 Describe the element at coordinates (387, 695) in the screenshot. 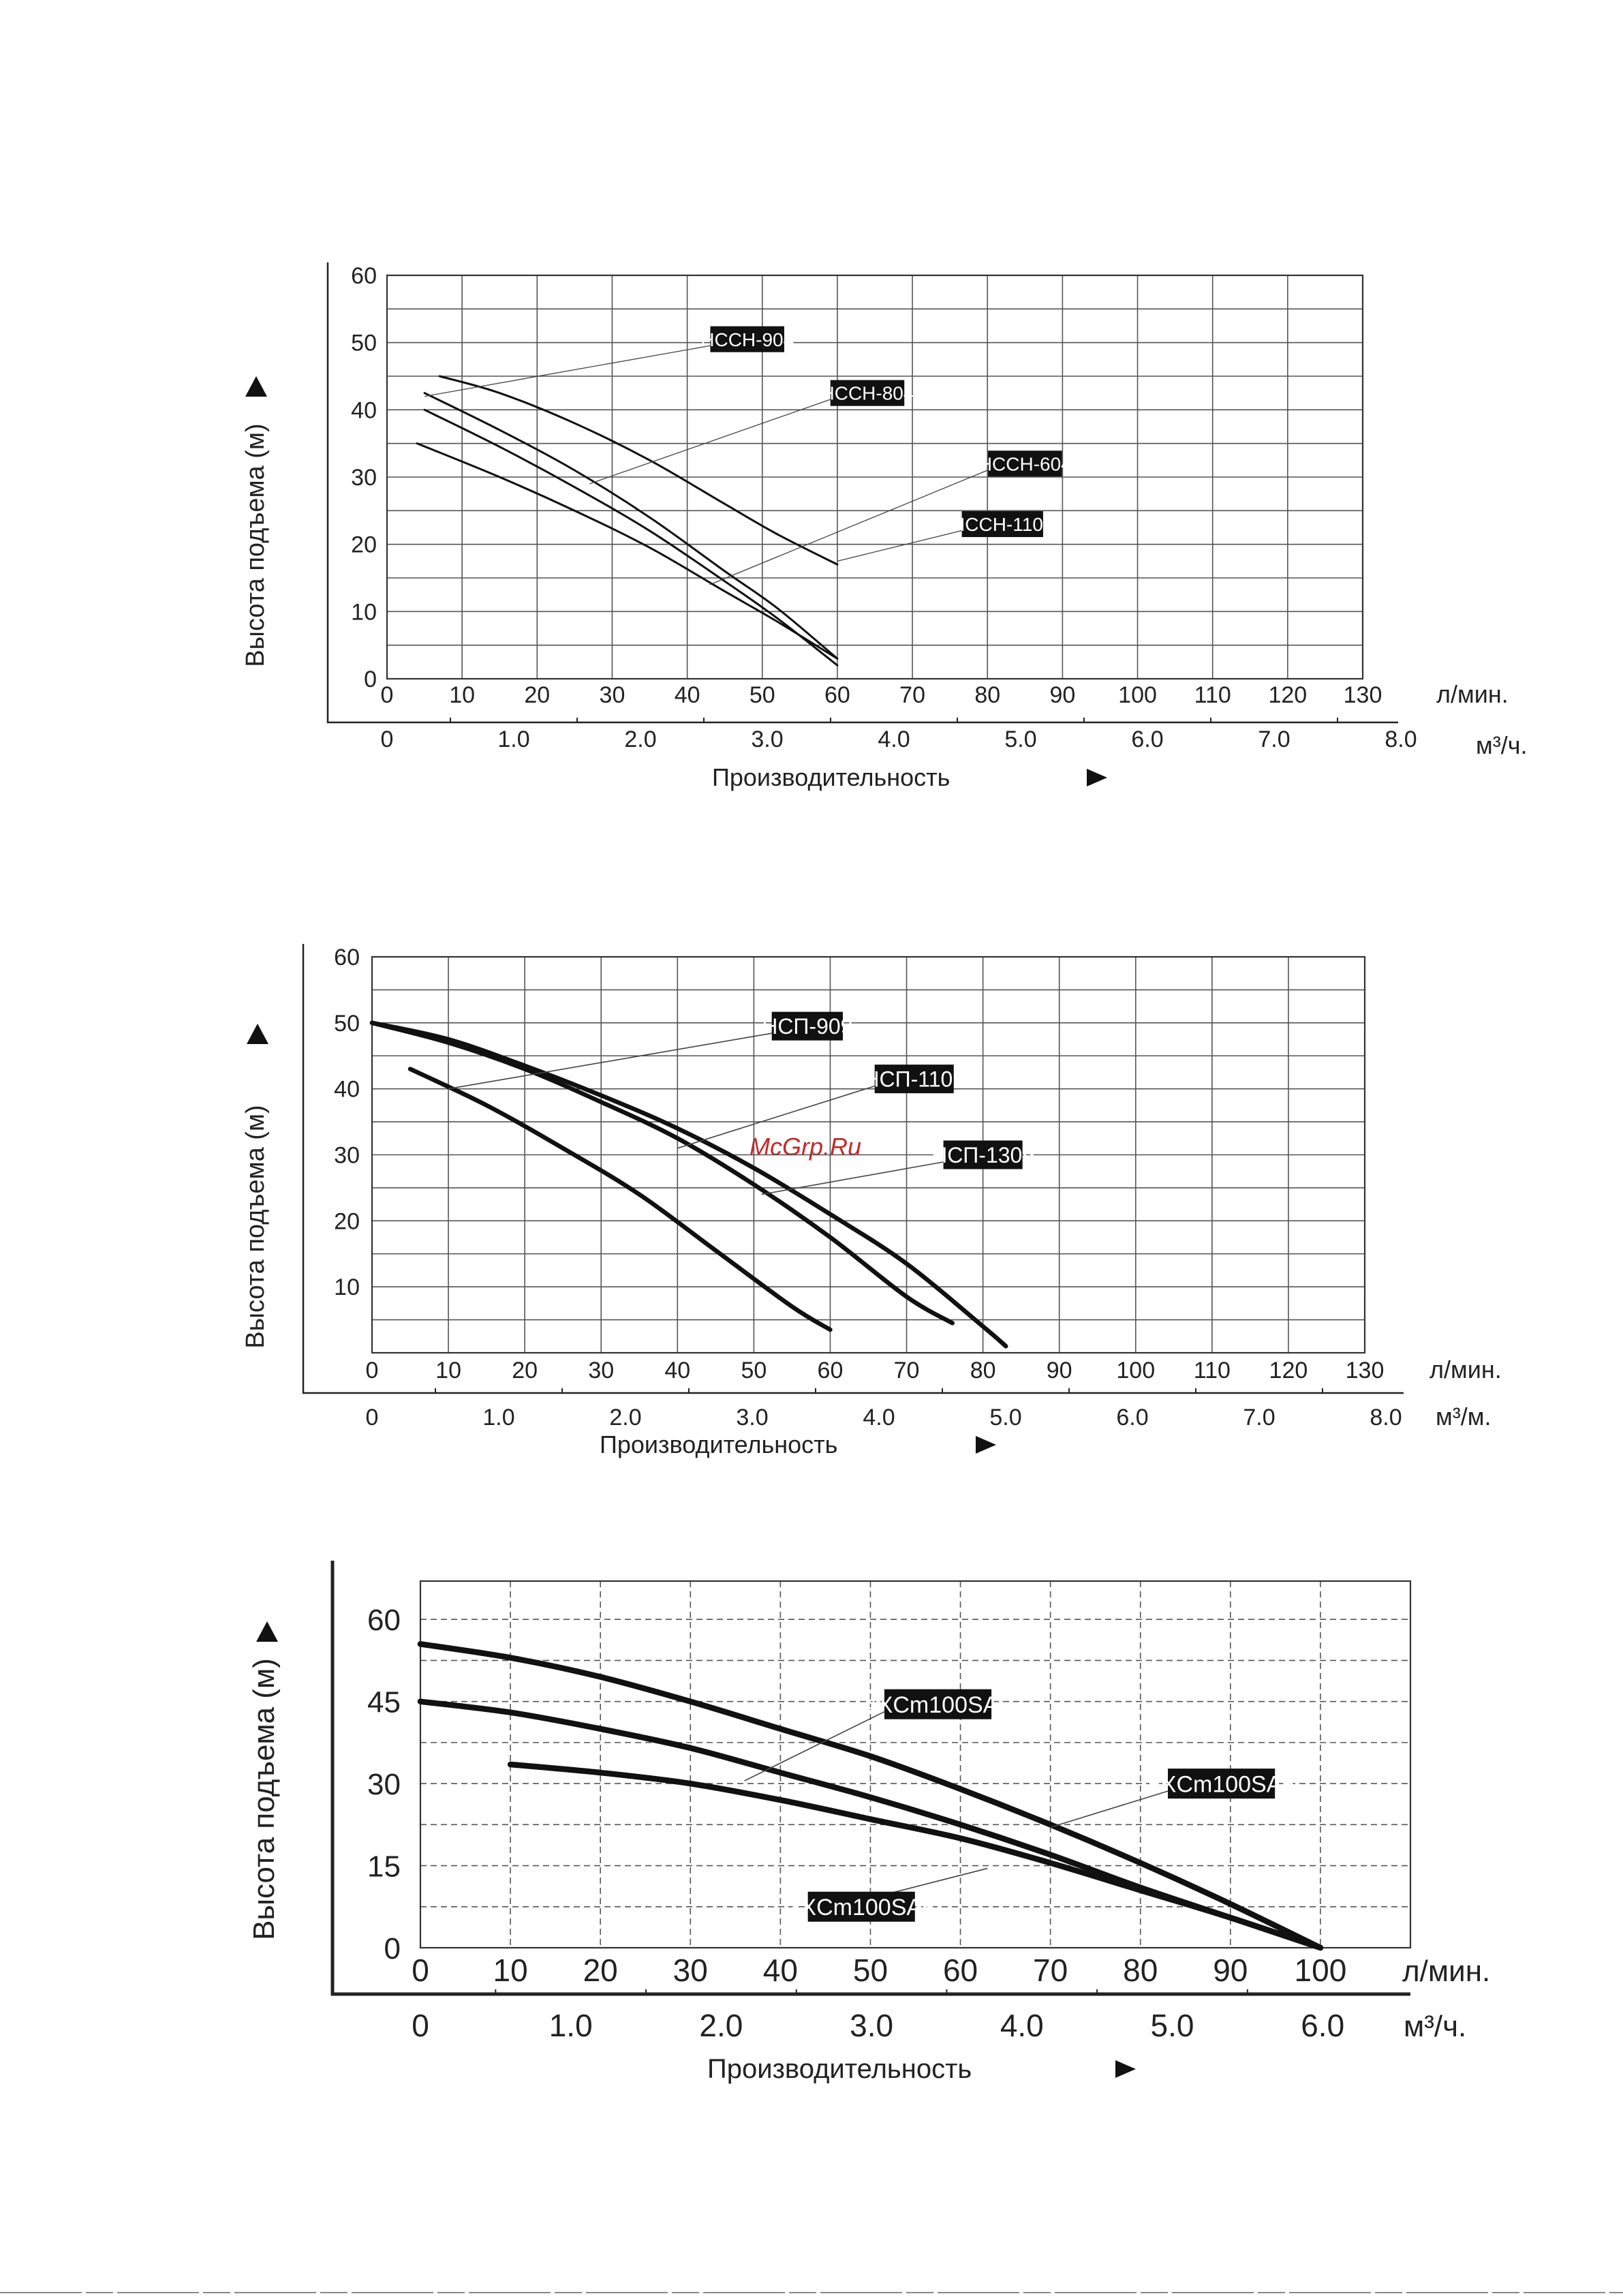

I see `x-tick-label: 0` at that location.